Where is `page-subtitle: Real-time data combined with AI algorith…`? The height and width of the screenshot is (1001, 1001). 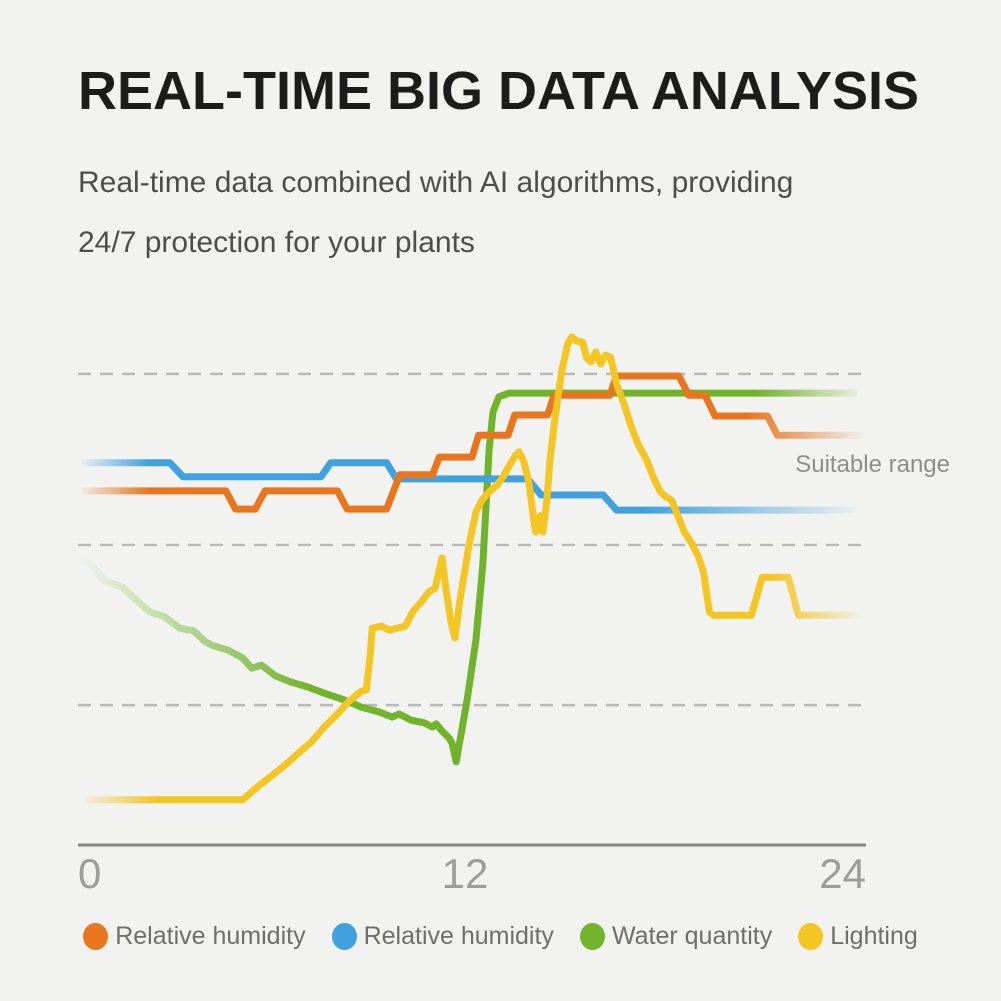
page-subtitle: Real-time data combined with AI algorith… is located at coordinates (528, 213).